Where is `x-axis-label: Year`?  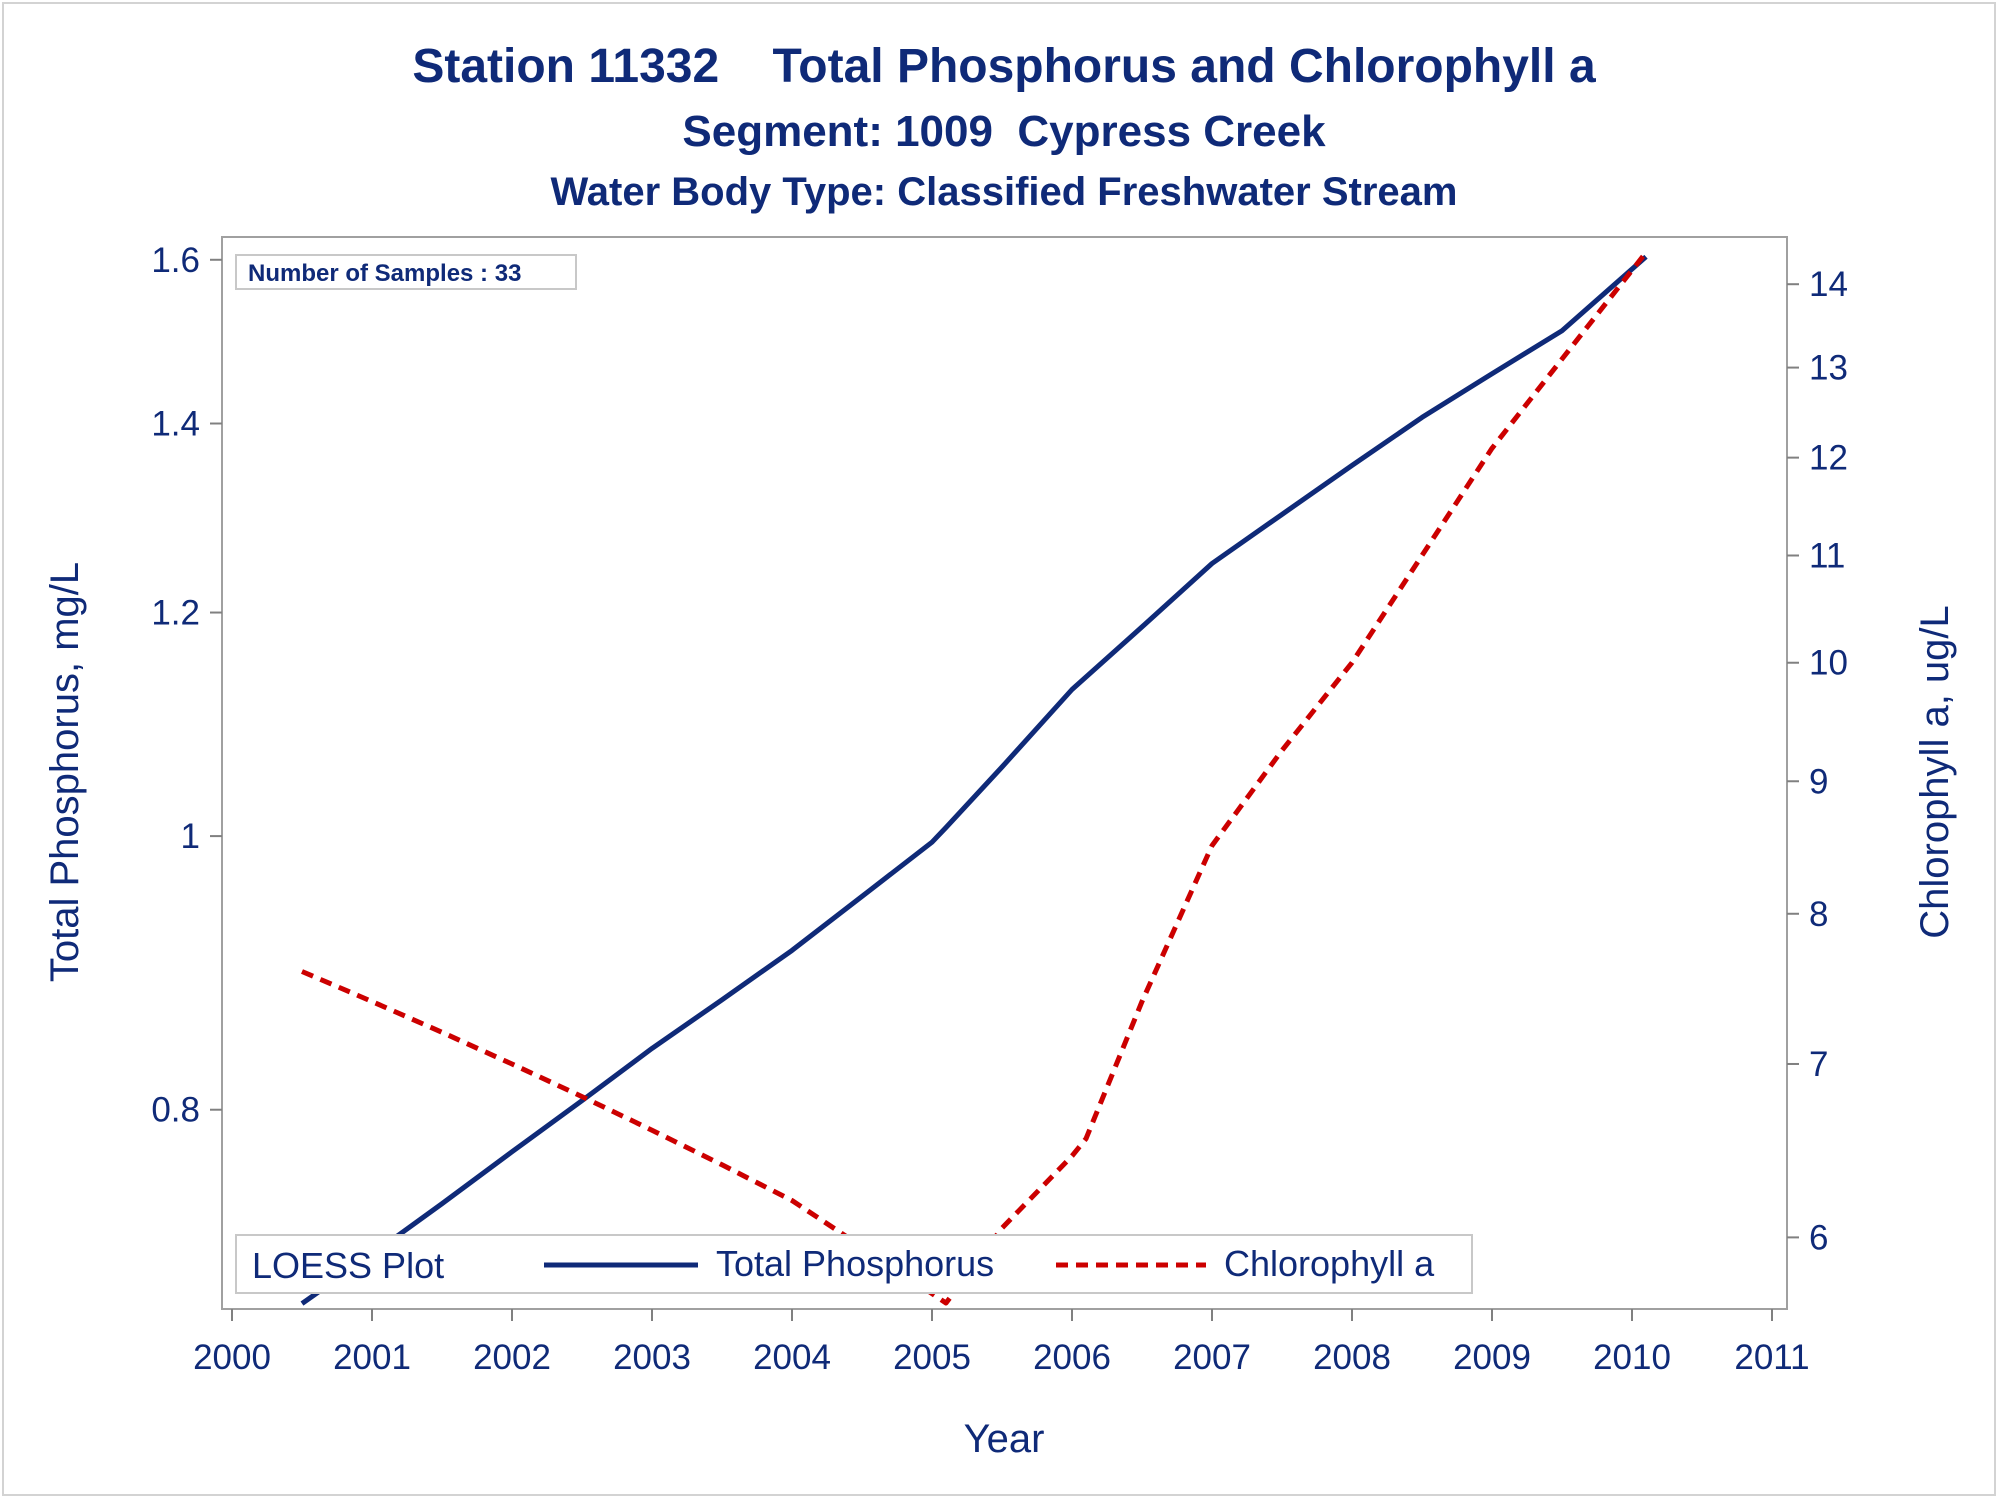 x-axis-label: Year is located at coordinates (1004, 1439).